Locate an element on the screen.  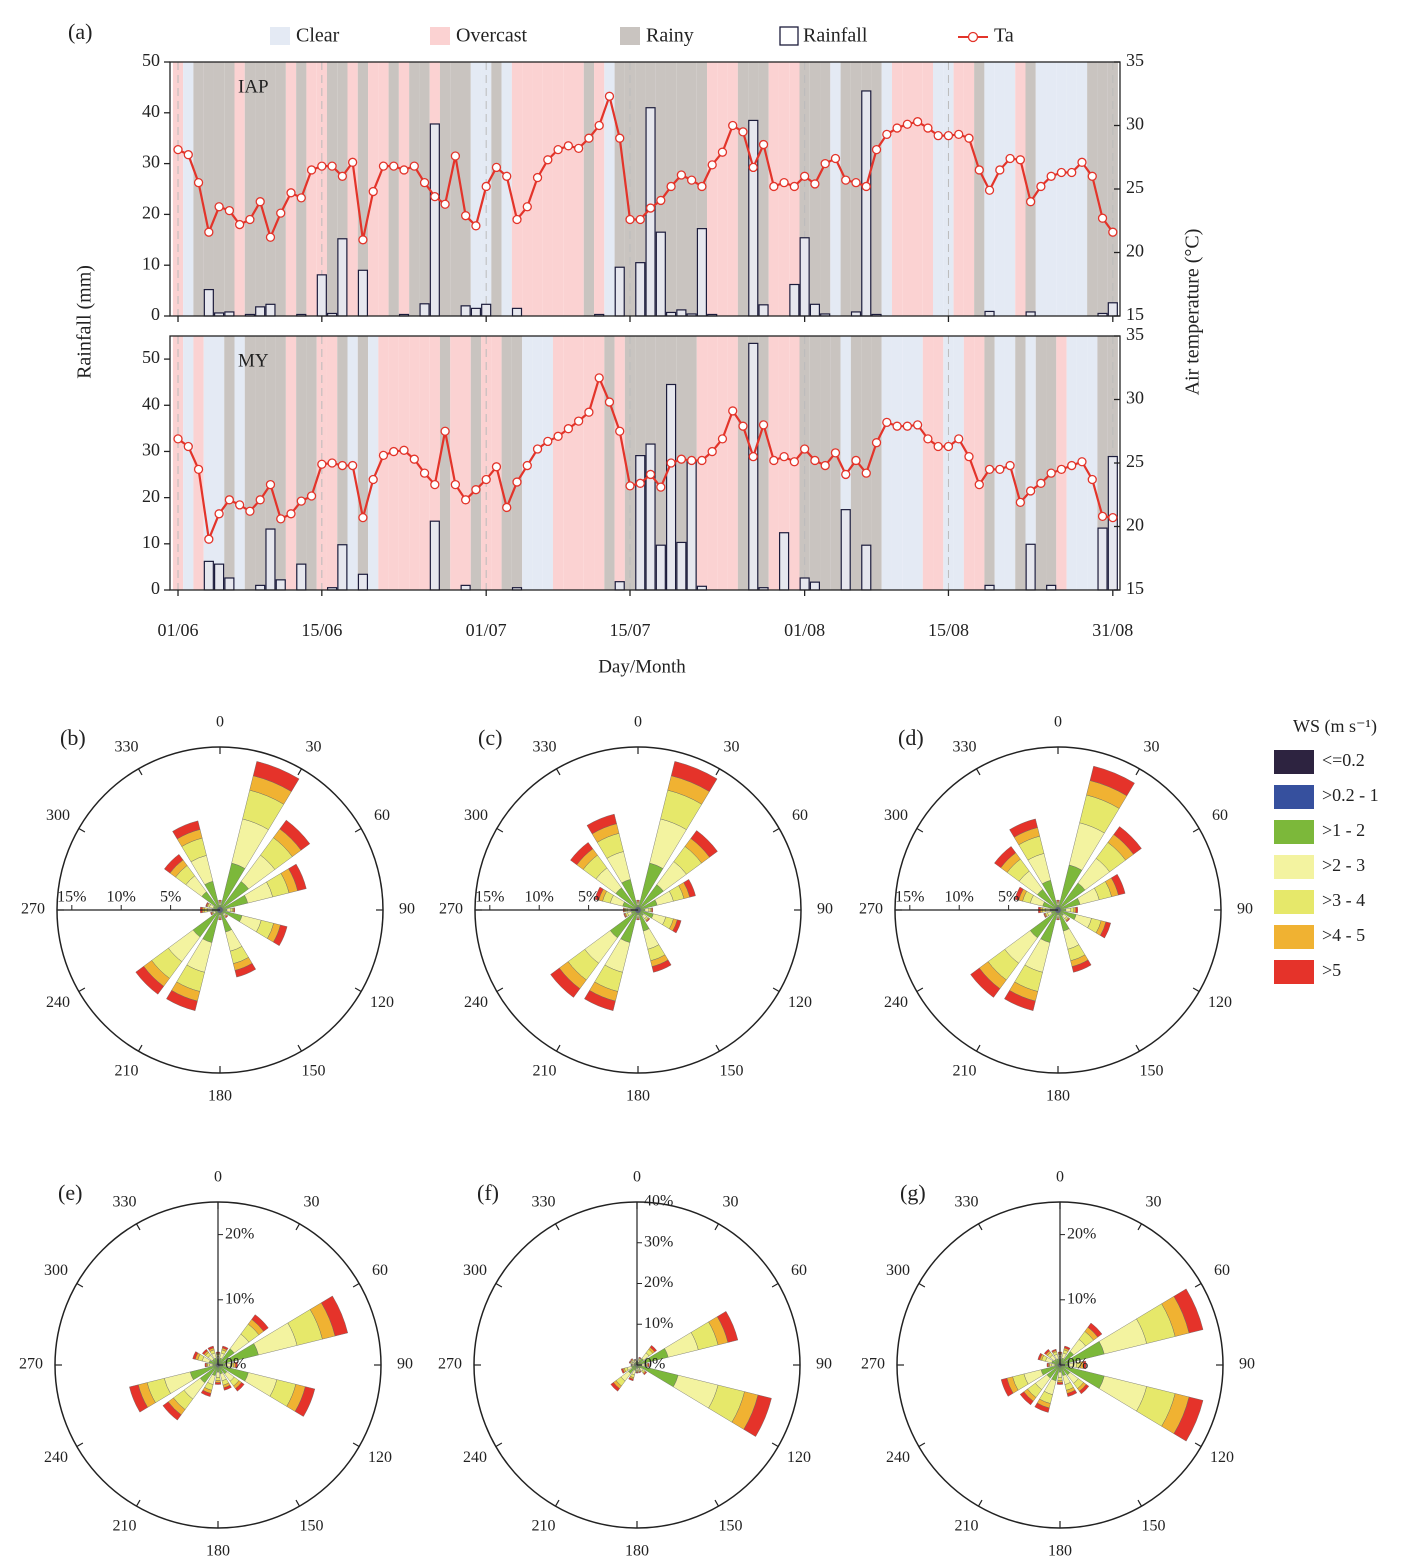
panel-label: (c) is located at coordinates (490, 737).